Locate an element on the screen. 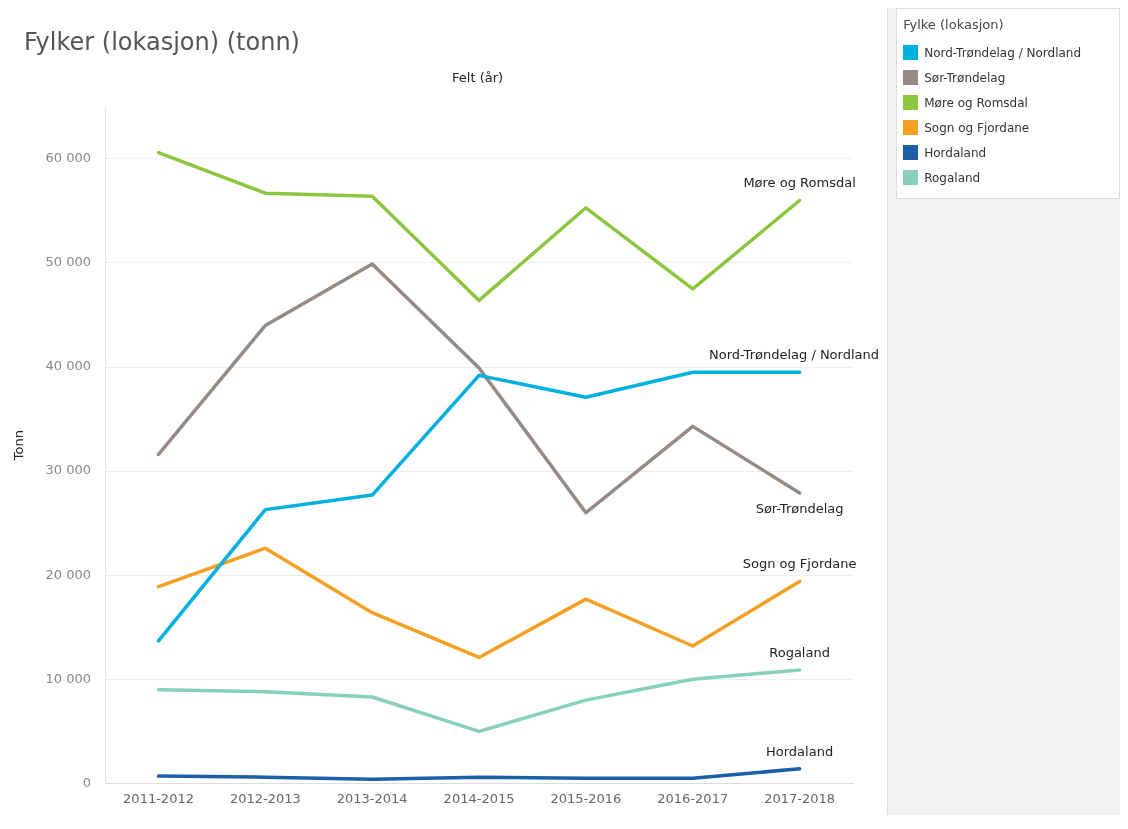 This screenshot has height=829, width=1128. x-axis-title: Felt (år) is located at coordinates (478, 77).